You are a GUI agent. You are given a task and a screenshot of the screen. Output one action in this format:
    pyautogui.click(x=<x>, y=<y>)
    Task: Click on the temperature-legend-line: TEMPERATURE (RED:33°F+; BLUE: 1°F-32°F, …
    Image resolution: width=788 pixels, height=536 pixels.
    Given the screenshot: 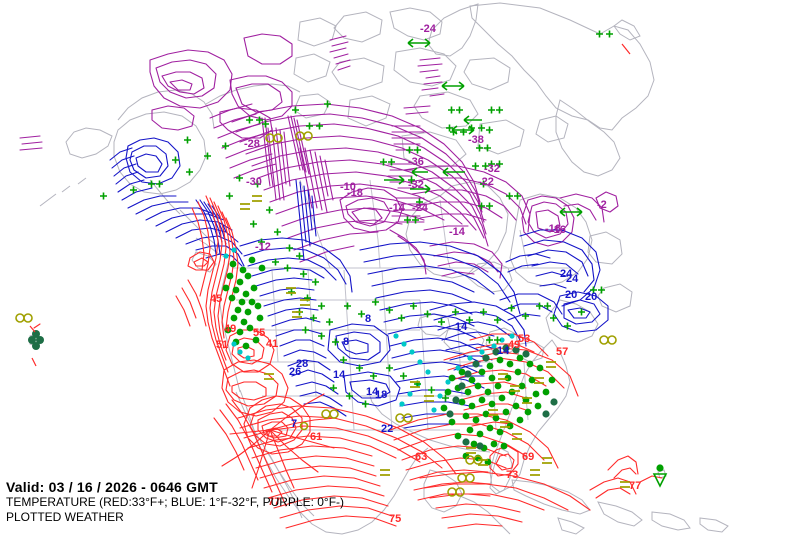 What is the action you would take?
    pyautogui.click(x=175, y=502)
    